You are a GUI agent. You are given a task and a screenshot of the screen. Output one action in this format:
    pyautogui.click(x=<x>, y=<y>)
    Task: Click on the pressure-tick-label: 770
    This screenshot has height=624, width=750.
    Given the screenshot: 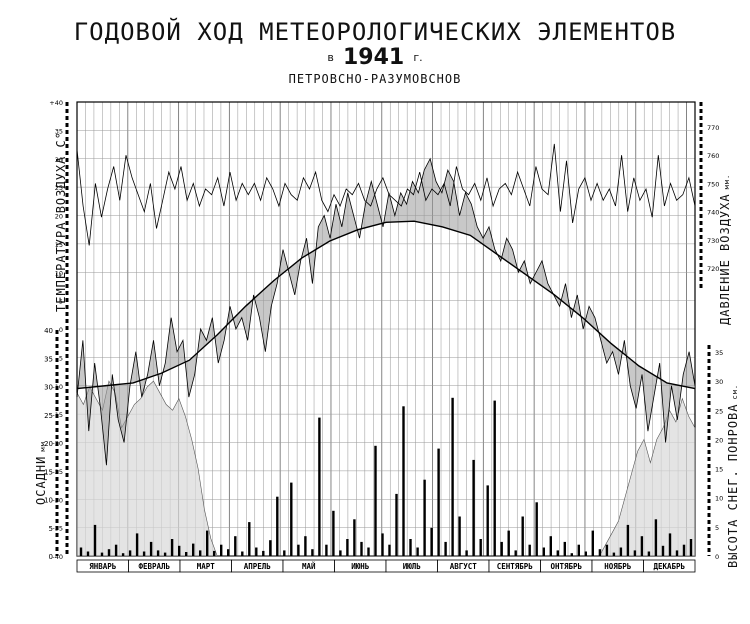 What is the action you would take?
    pyautogui.click(x=713, y=128)
    